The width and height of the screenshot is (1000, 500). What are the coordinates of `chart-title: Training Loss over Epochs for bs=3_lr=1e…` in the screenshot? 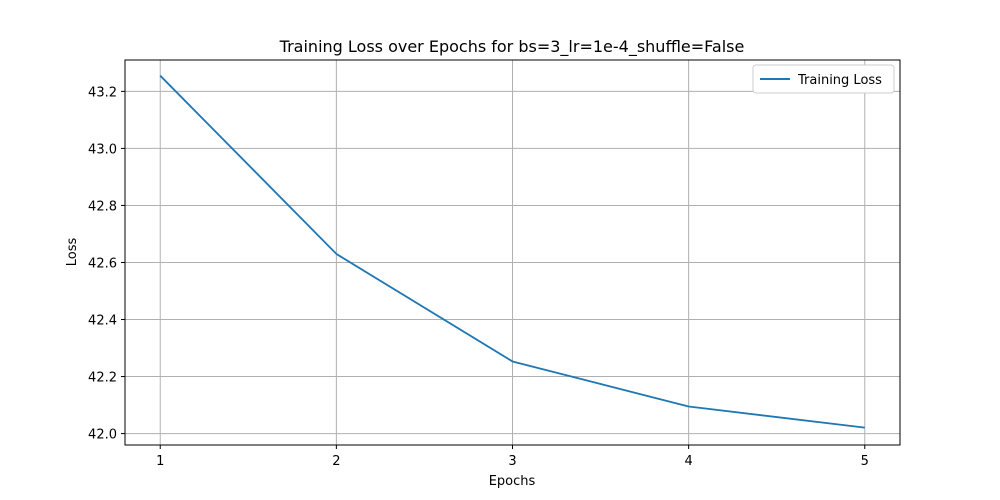 It's located at (512, 47).